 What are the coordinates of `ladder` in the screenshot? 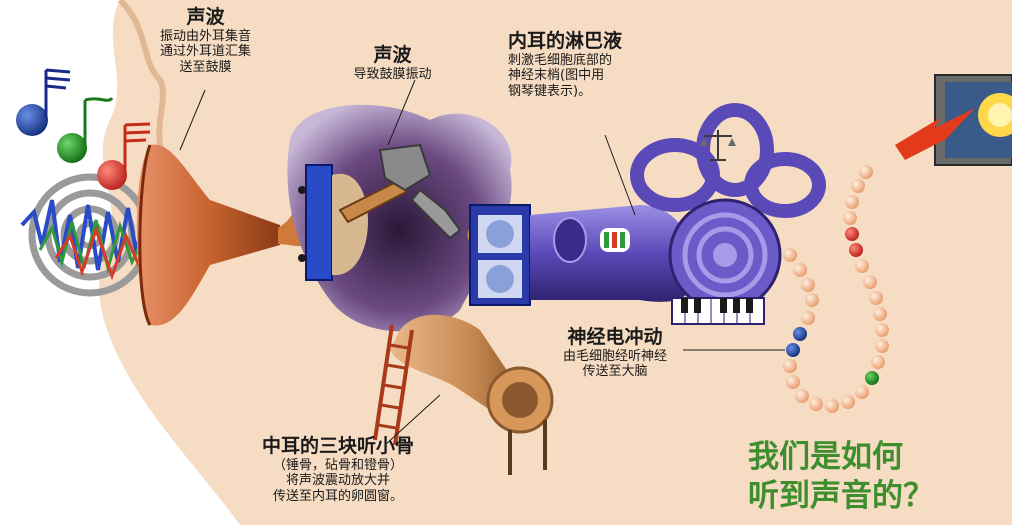 It's located at (393, 385).